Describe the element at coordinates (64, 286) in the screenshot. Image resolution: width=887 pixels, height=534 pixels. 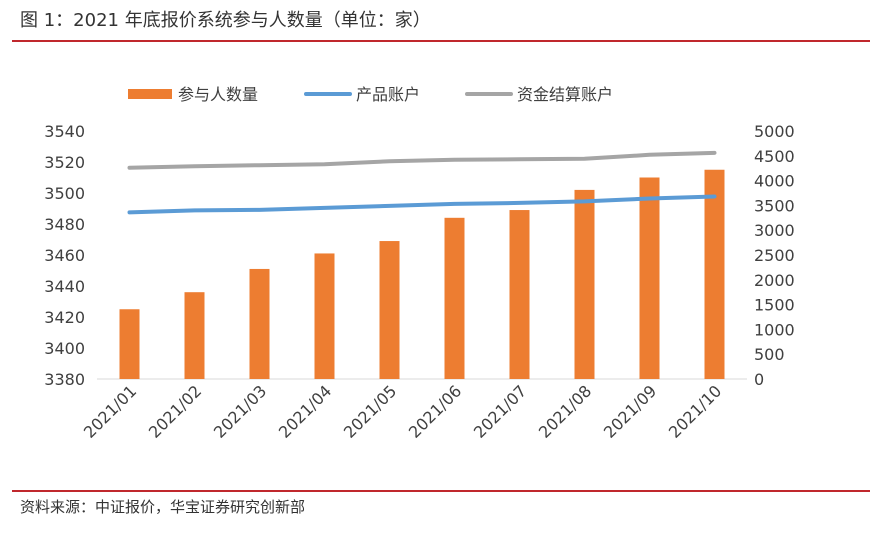
I see `left-tick-label: 3440` at that location.